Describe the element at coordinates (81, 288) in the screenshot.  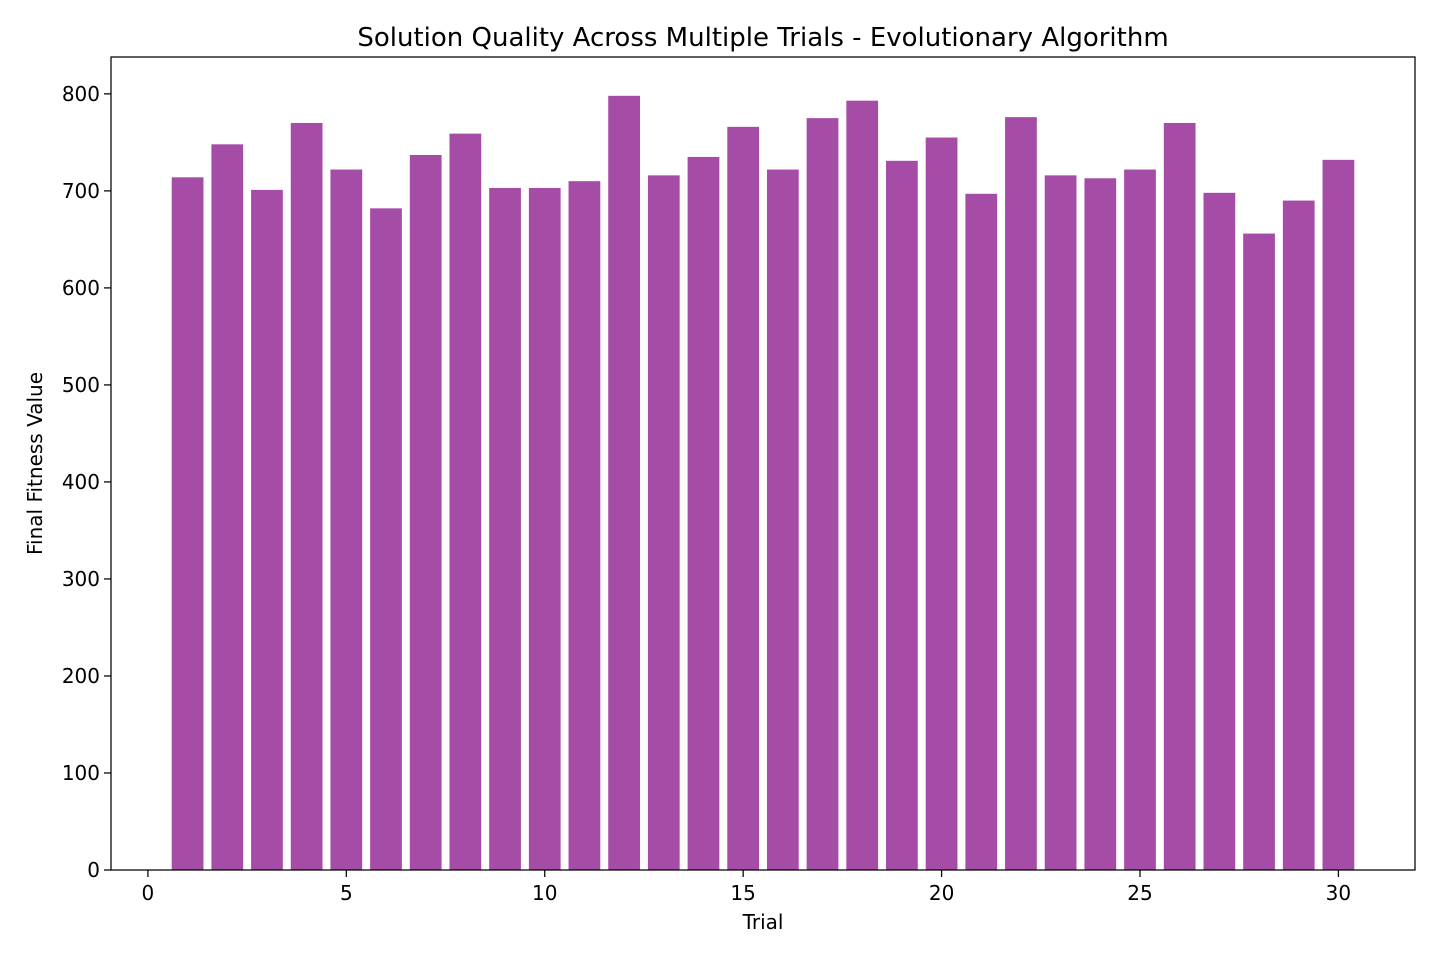
I see `y-tick-label: 600` at that location.